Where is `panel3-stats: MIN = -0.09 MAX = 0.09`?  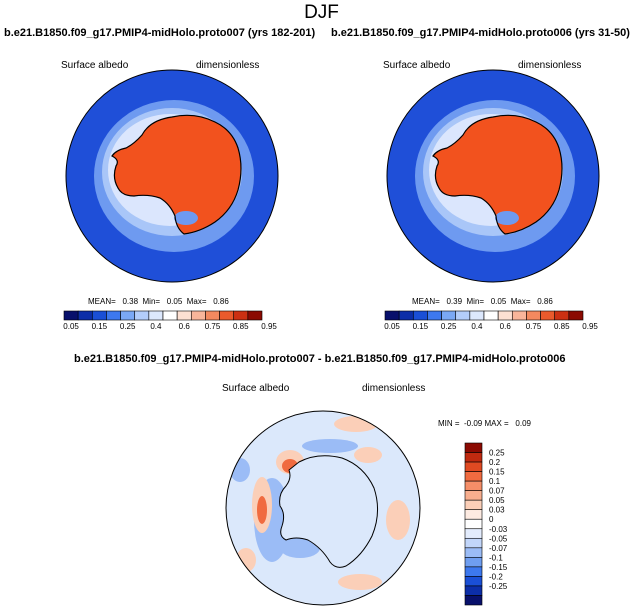 panel3-stats: MIN = -0.09 MAX = 0.09 is located at coordinates (484, 423).